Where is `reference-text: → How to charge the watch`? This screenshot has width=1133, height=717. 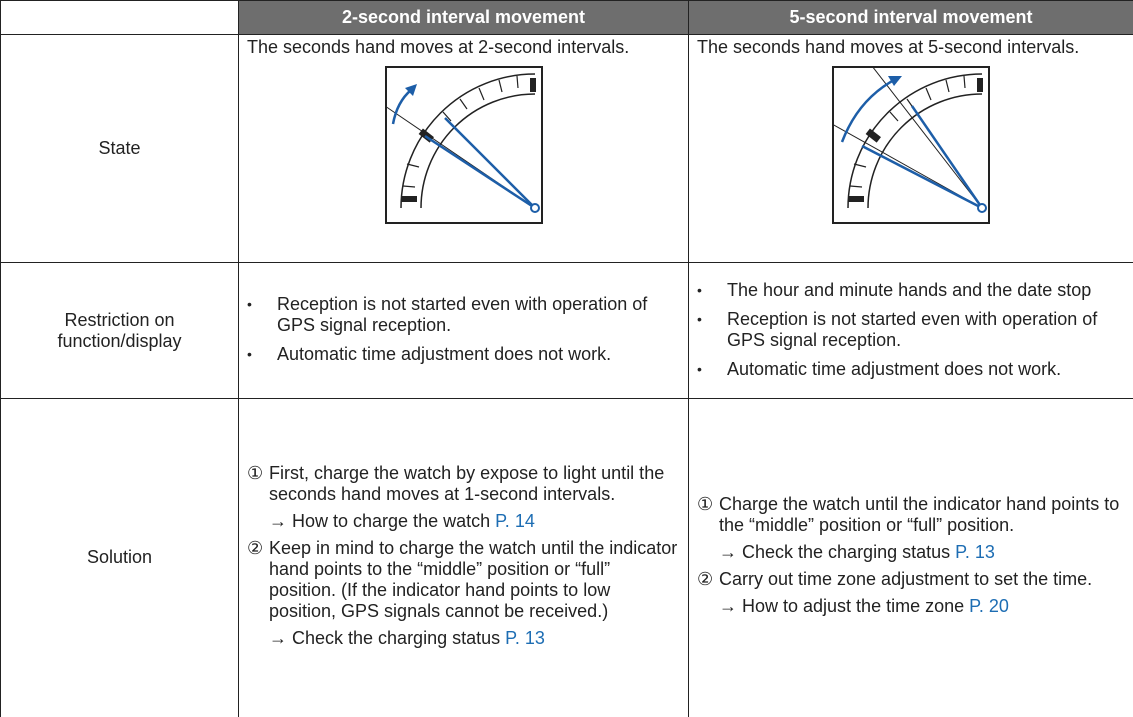
reference-text: → How to charge the watch is located at coordinates (379, 521).